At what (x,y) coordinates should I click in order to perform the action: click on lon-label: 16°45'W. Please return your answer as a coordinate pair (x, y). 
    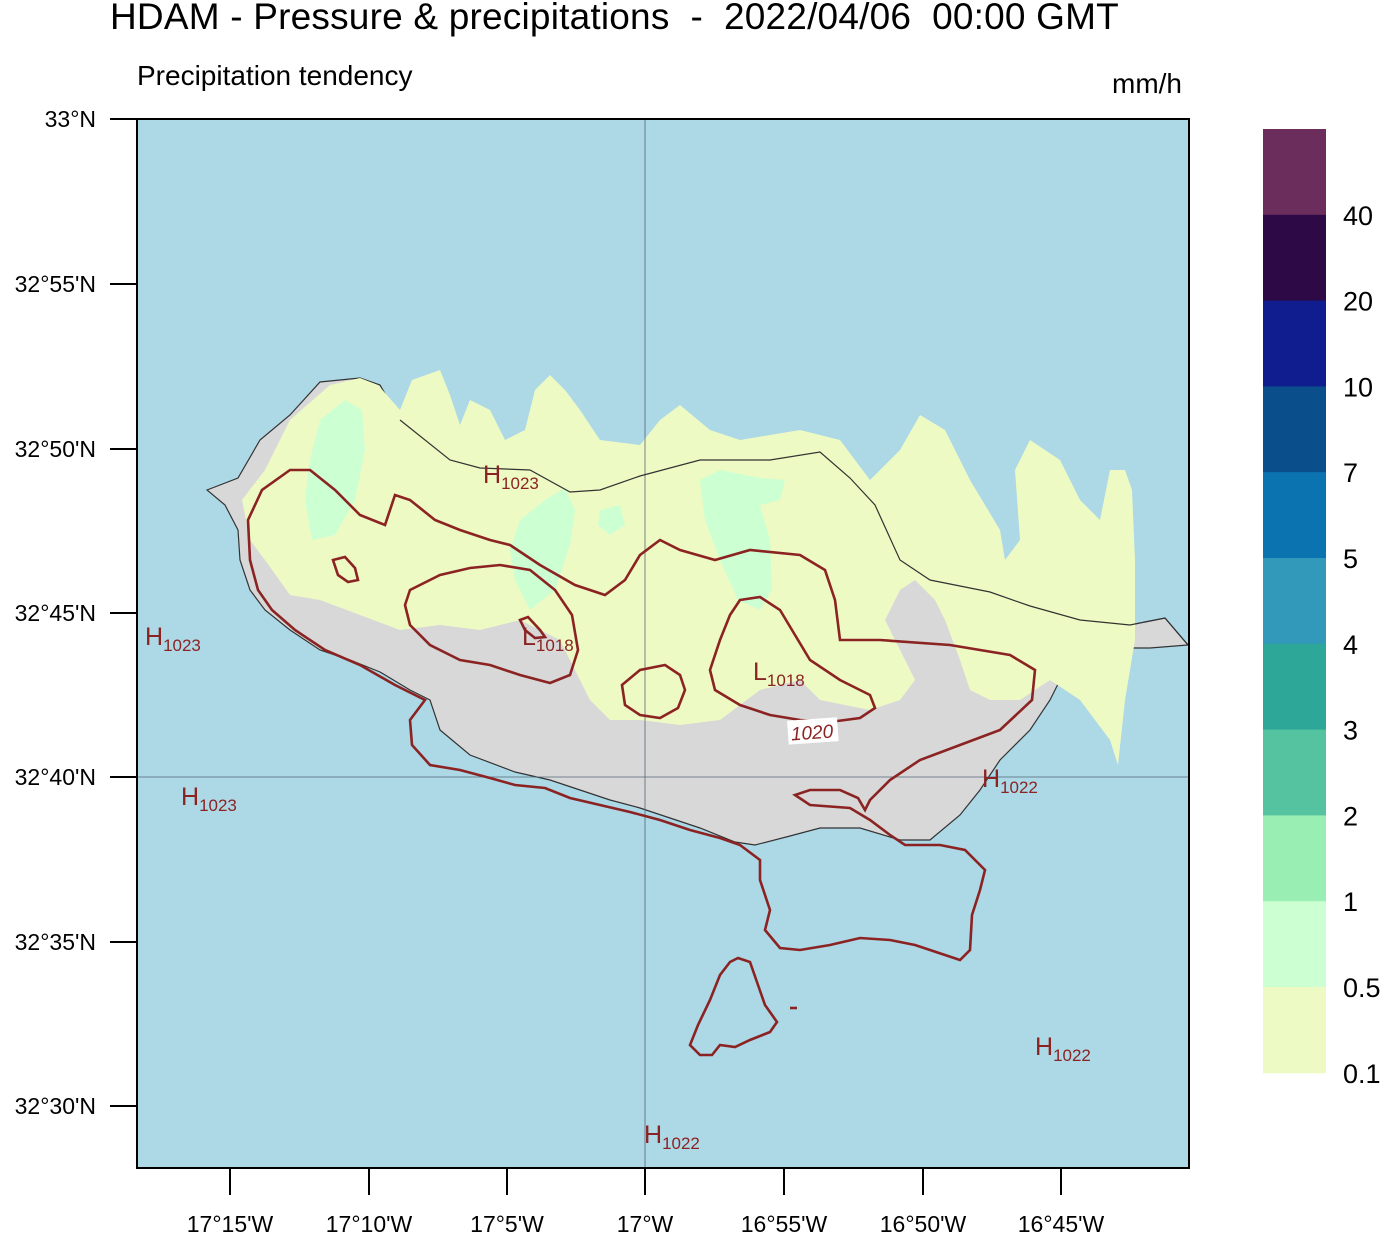
    Looking at the image, I should click on (1061, 1222).